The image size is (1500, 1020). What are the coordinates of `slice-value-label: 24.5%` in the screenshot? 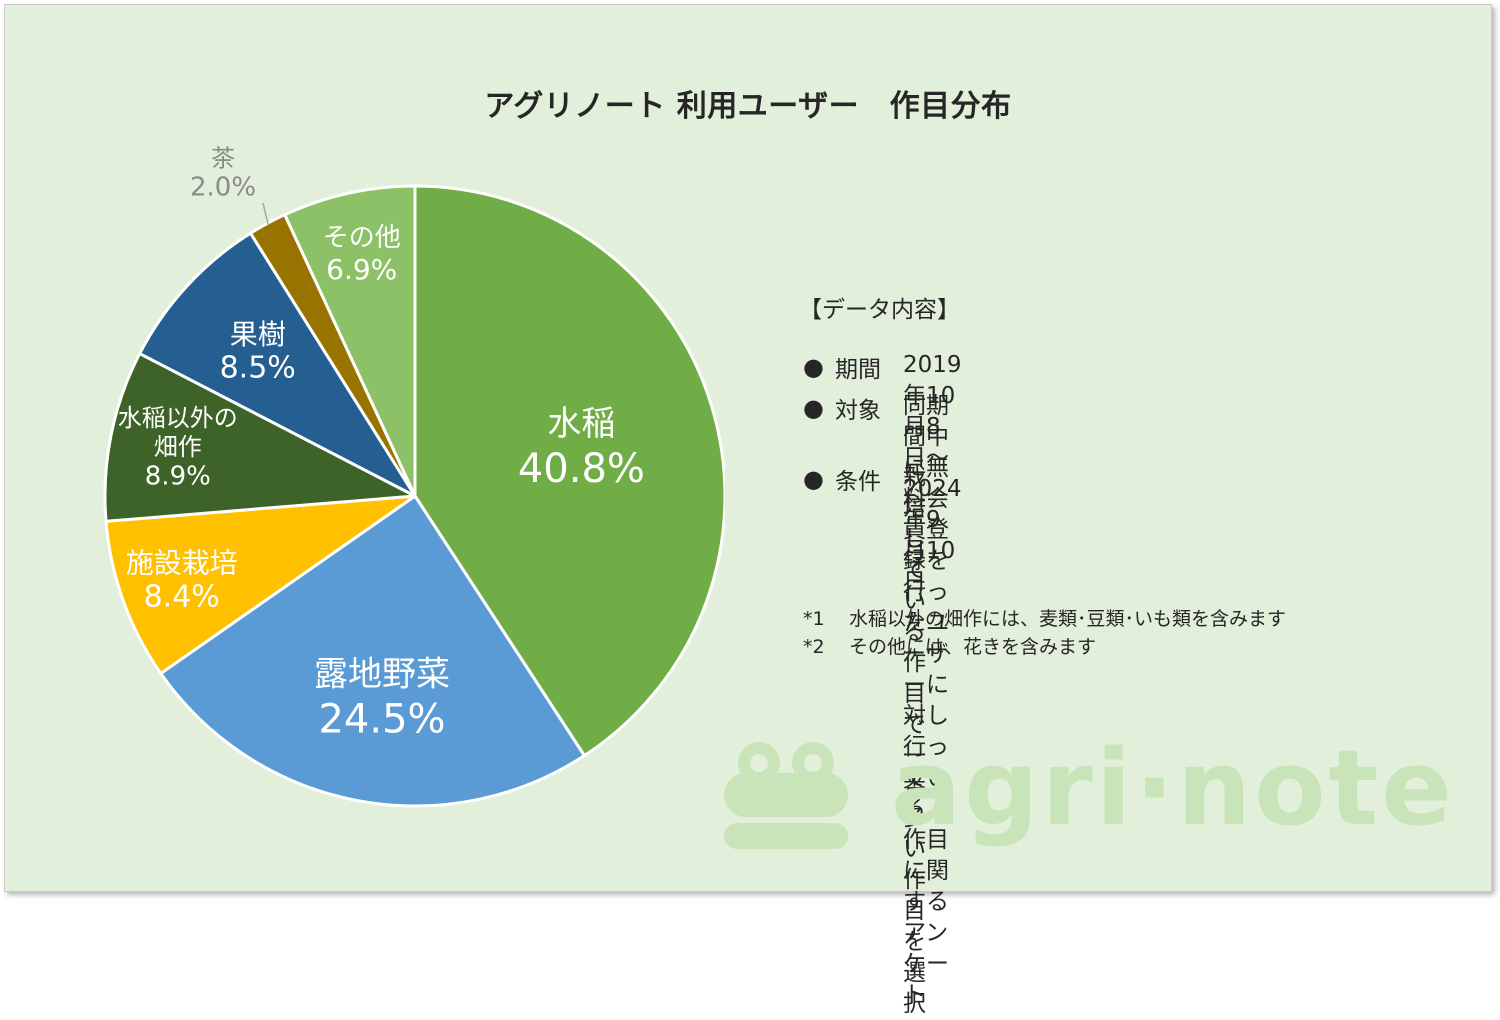 It's located at (381, 719).